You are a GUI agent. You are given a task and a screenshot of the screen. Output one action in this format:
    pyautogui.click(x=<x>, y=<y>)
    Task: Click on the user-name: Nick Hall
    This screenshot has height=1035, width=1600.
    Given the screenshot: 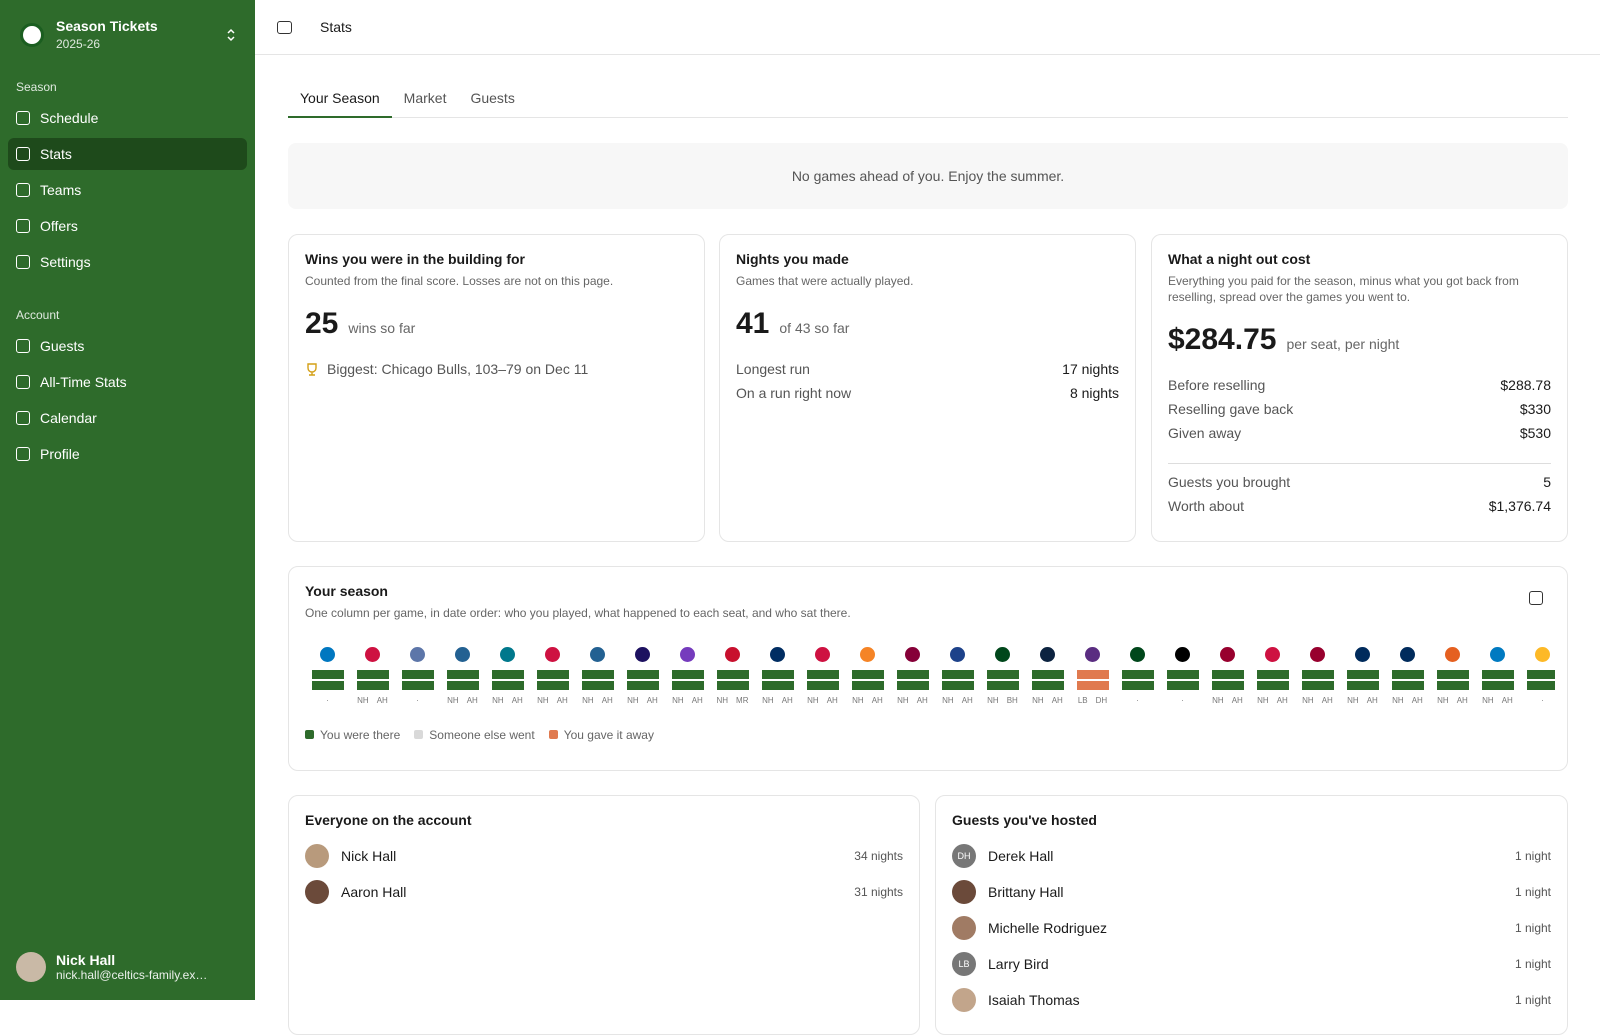 What is the action you would take?
    pyautogui.click(x=86, y=960)
    